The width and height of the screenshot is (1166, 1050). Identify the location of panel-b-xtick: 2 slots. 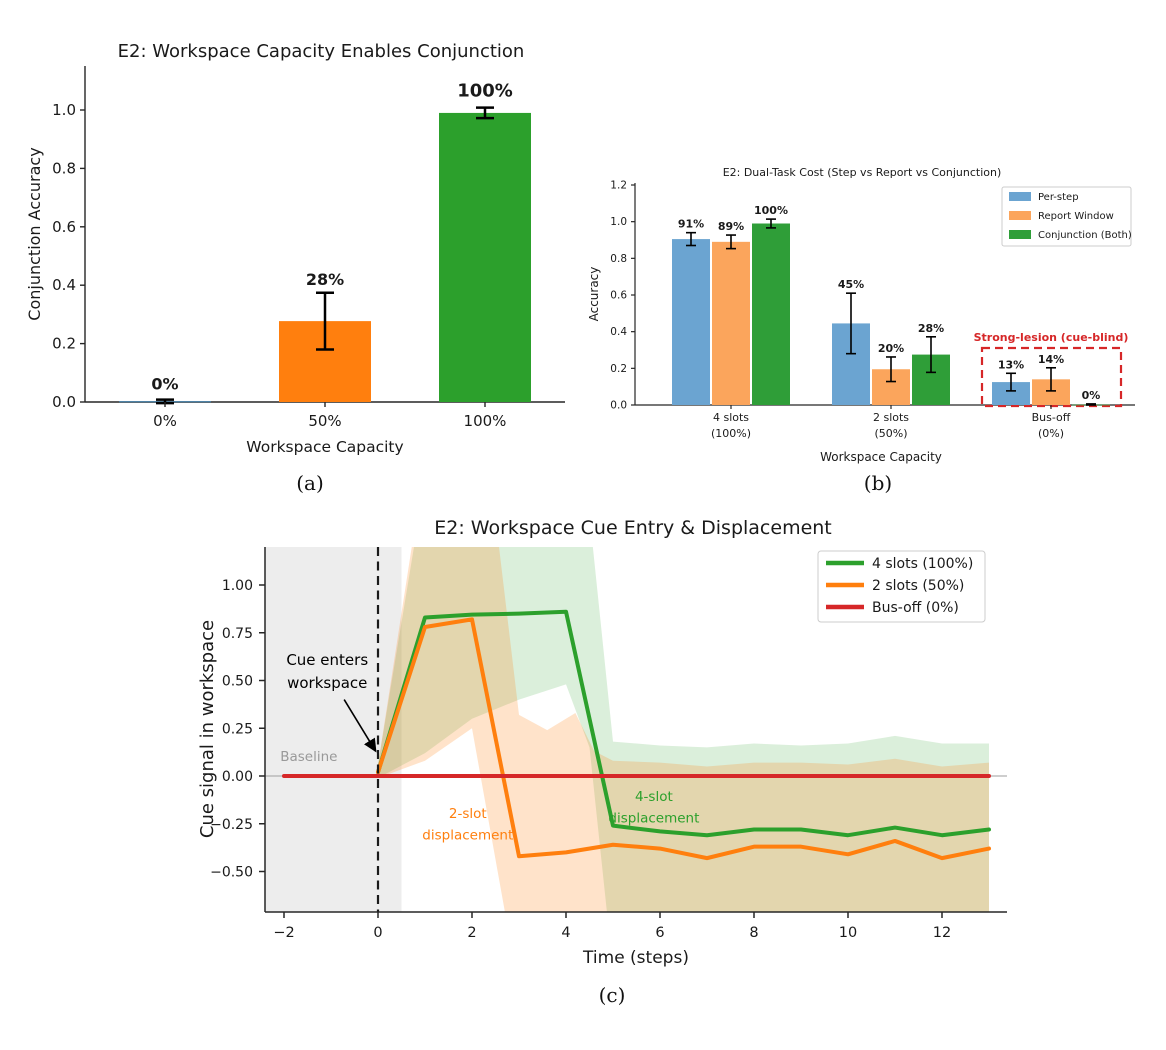
(891, 417).